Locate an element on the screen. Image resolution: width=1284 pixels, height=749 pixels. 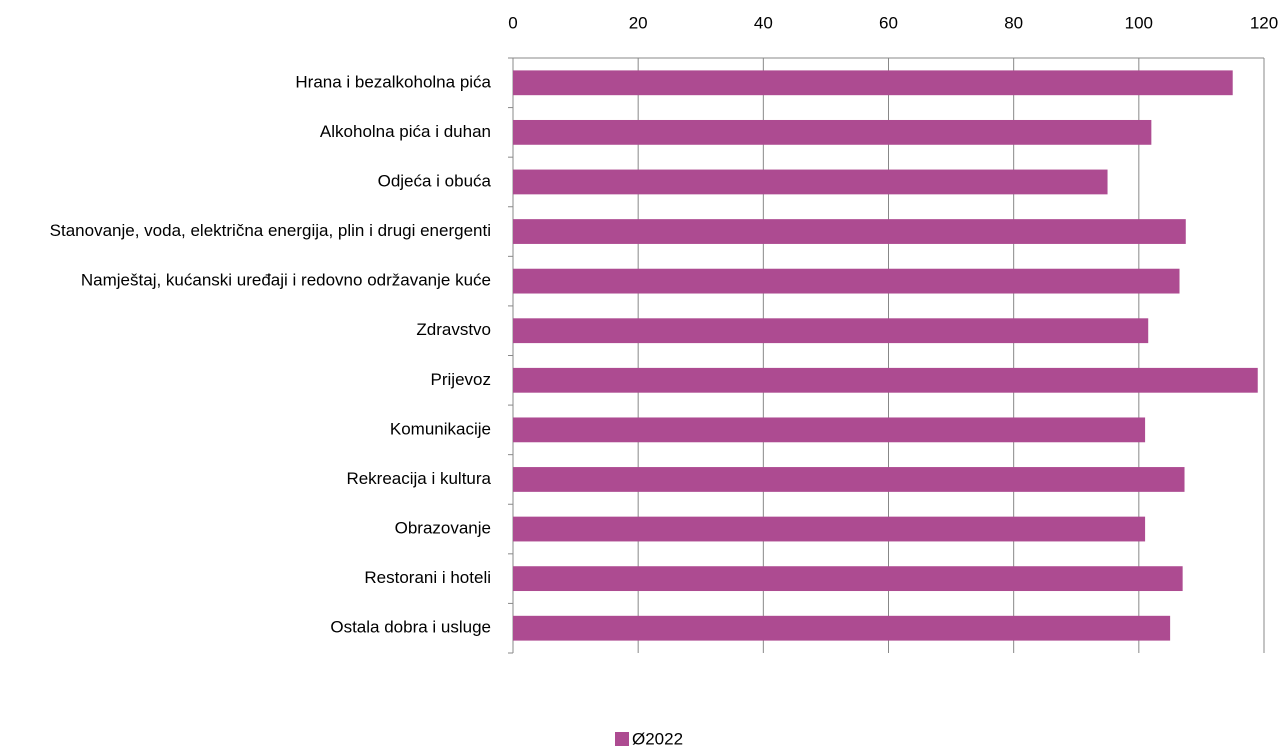
legend-swatch is located at coordinates (622, 739).